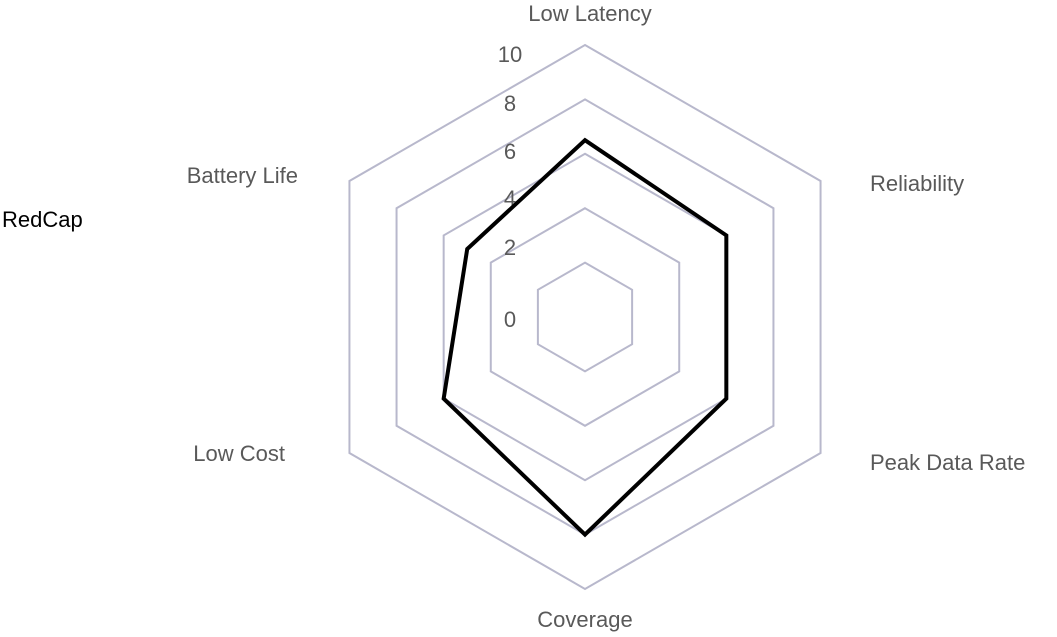 The image size is (1057, 637). Describe the element at coordinates (510, 54) in the screenshot. I see `tick-label-10: 10` at that location.